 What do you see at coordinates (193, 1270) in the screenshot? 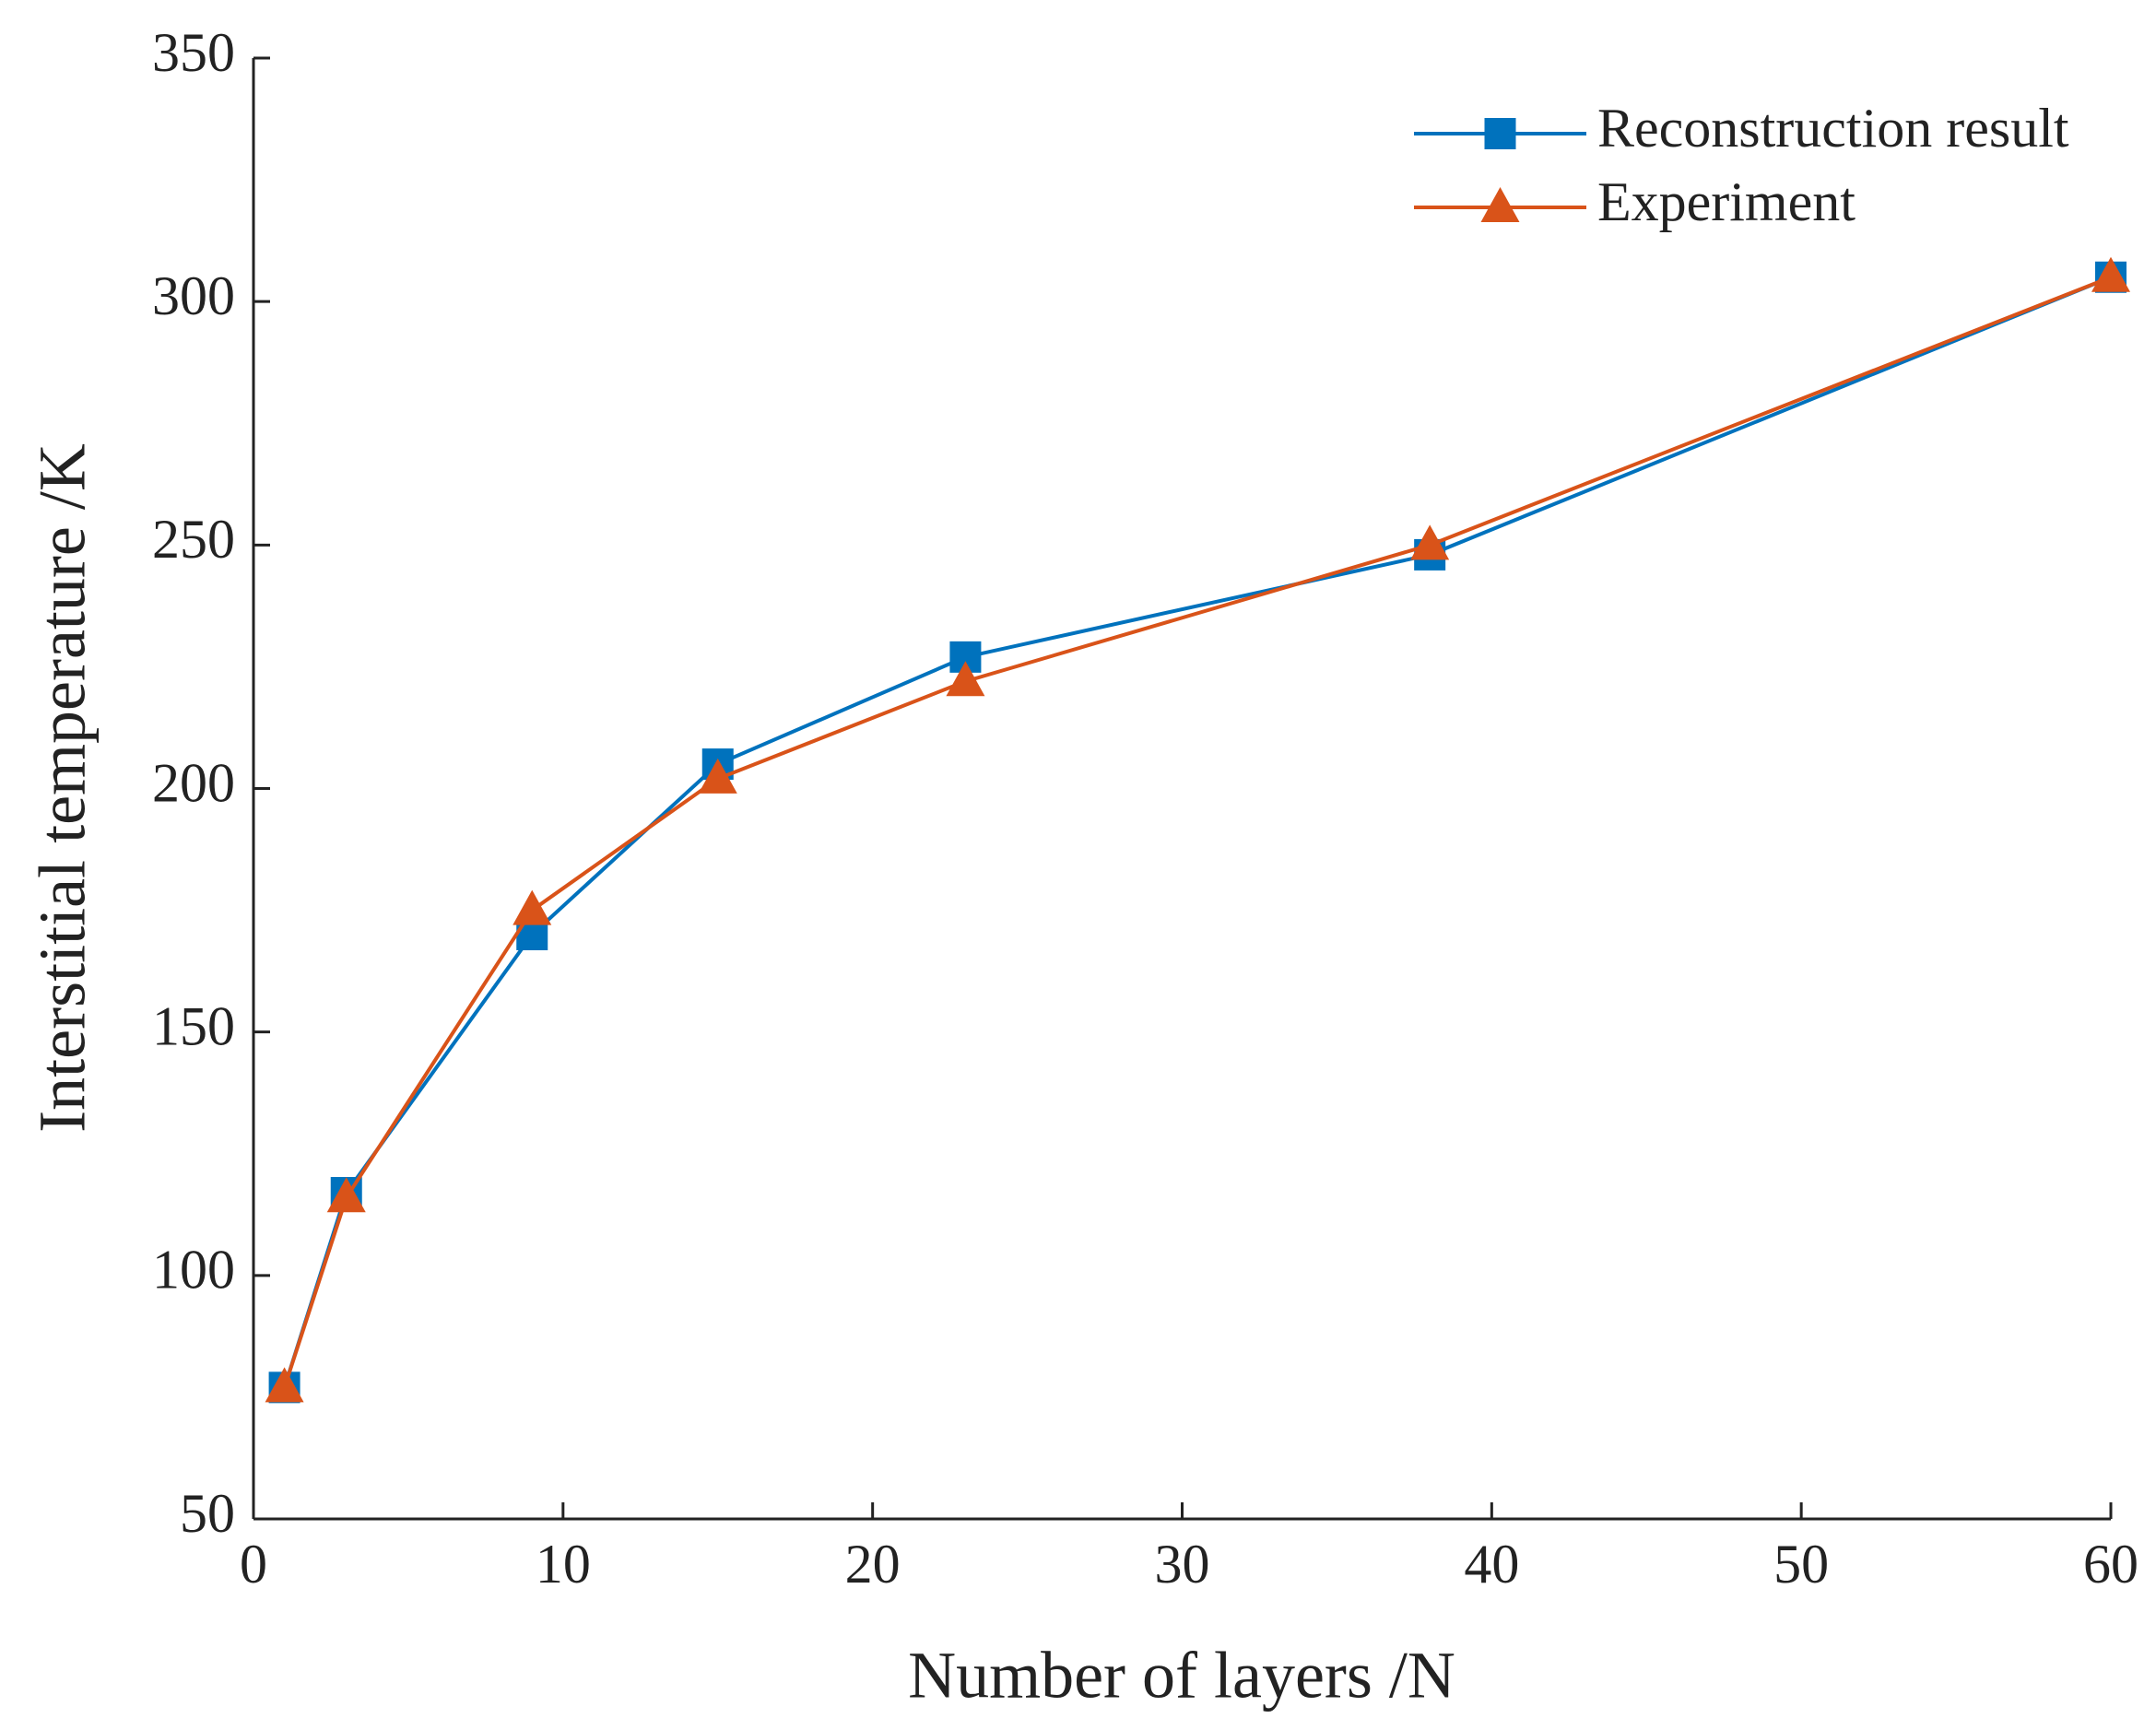
I see `y-tick-label: 100` at bounding box center [193, 1270].